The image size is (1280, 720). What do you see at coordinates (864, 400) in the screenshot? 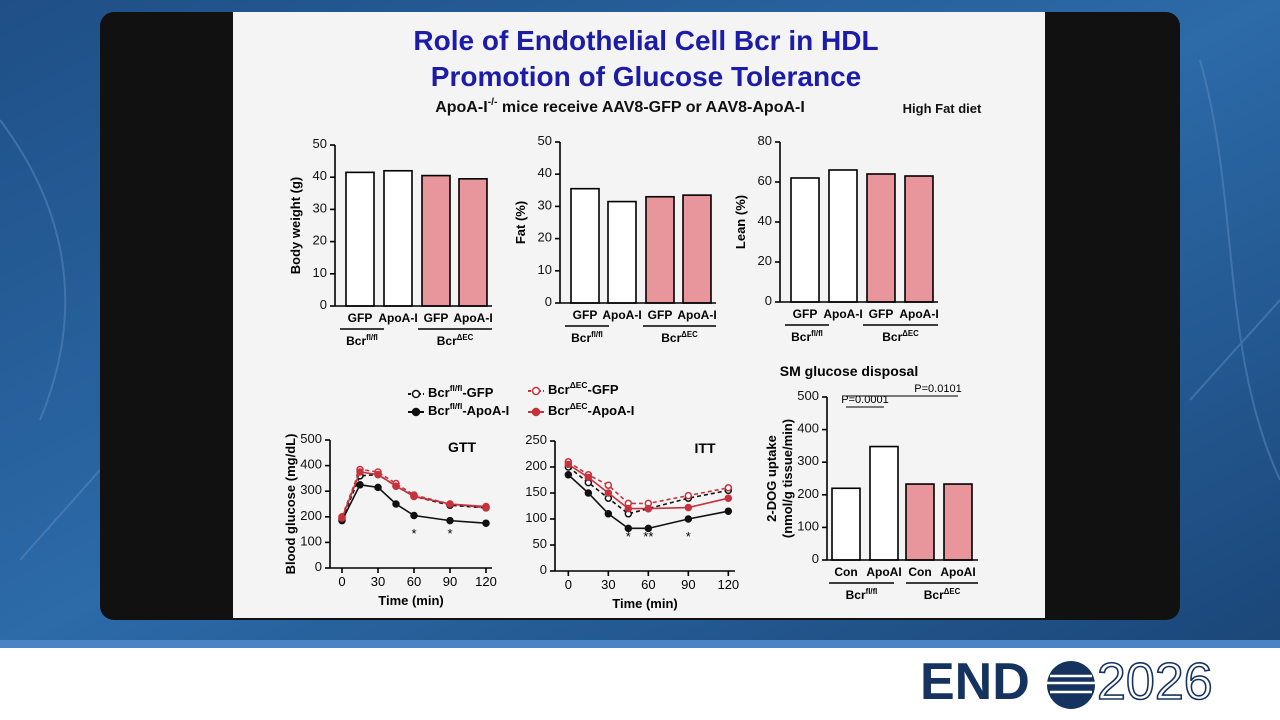
I see `p-value: P=0.0001` at bounding box center [864, 400].